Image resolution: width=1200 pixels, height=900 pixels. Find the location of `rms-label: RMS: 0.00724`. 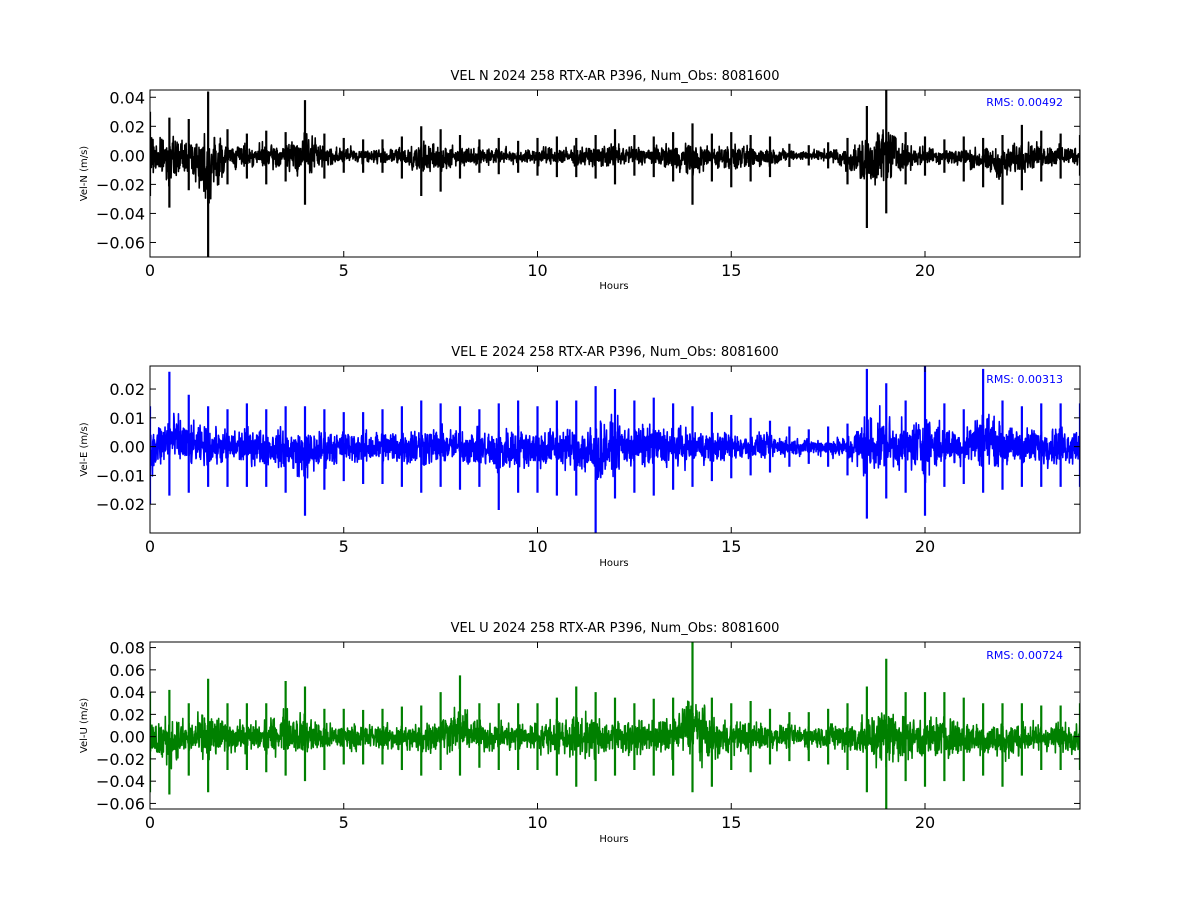

rms-label: RMS: 0.00724 is located at coordinates (1024, 655).